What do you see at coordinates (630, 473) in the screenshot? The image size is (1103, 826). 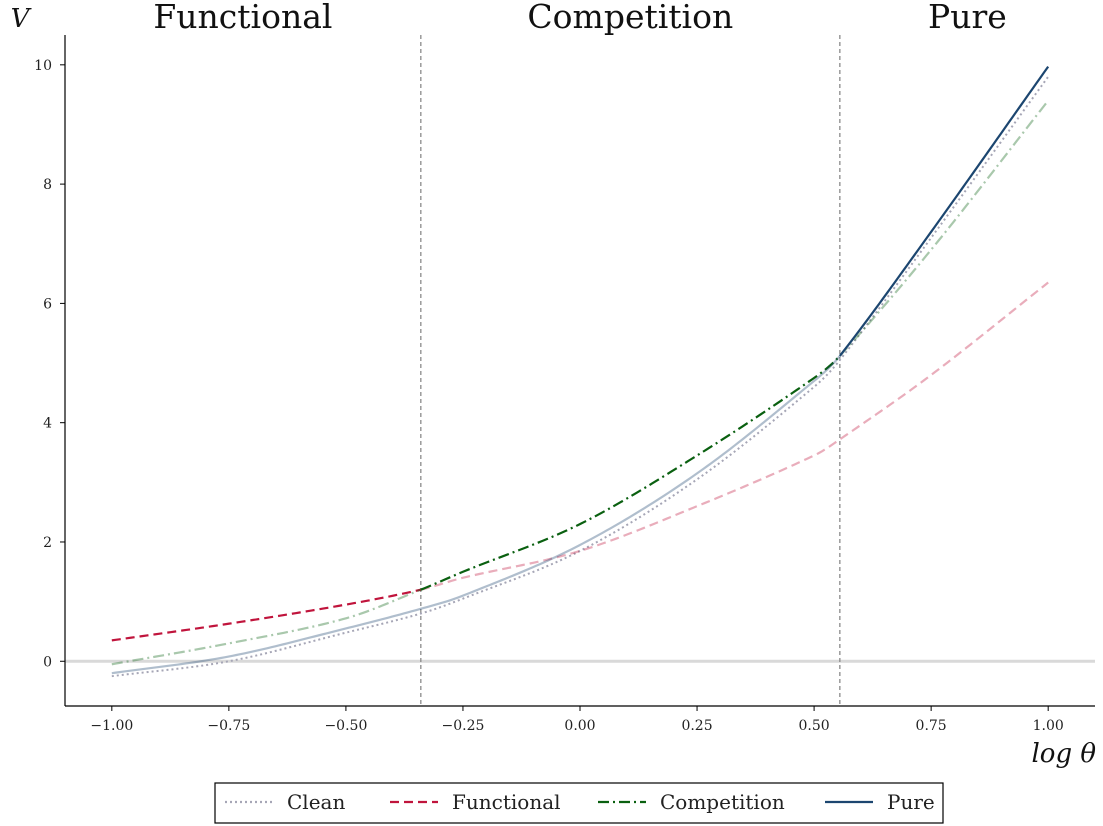 I see `series-competition-active-line` at bounding box center [630, 473].